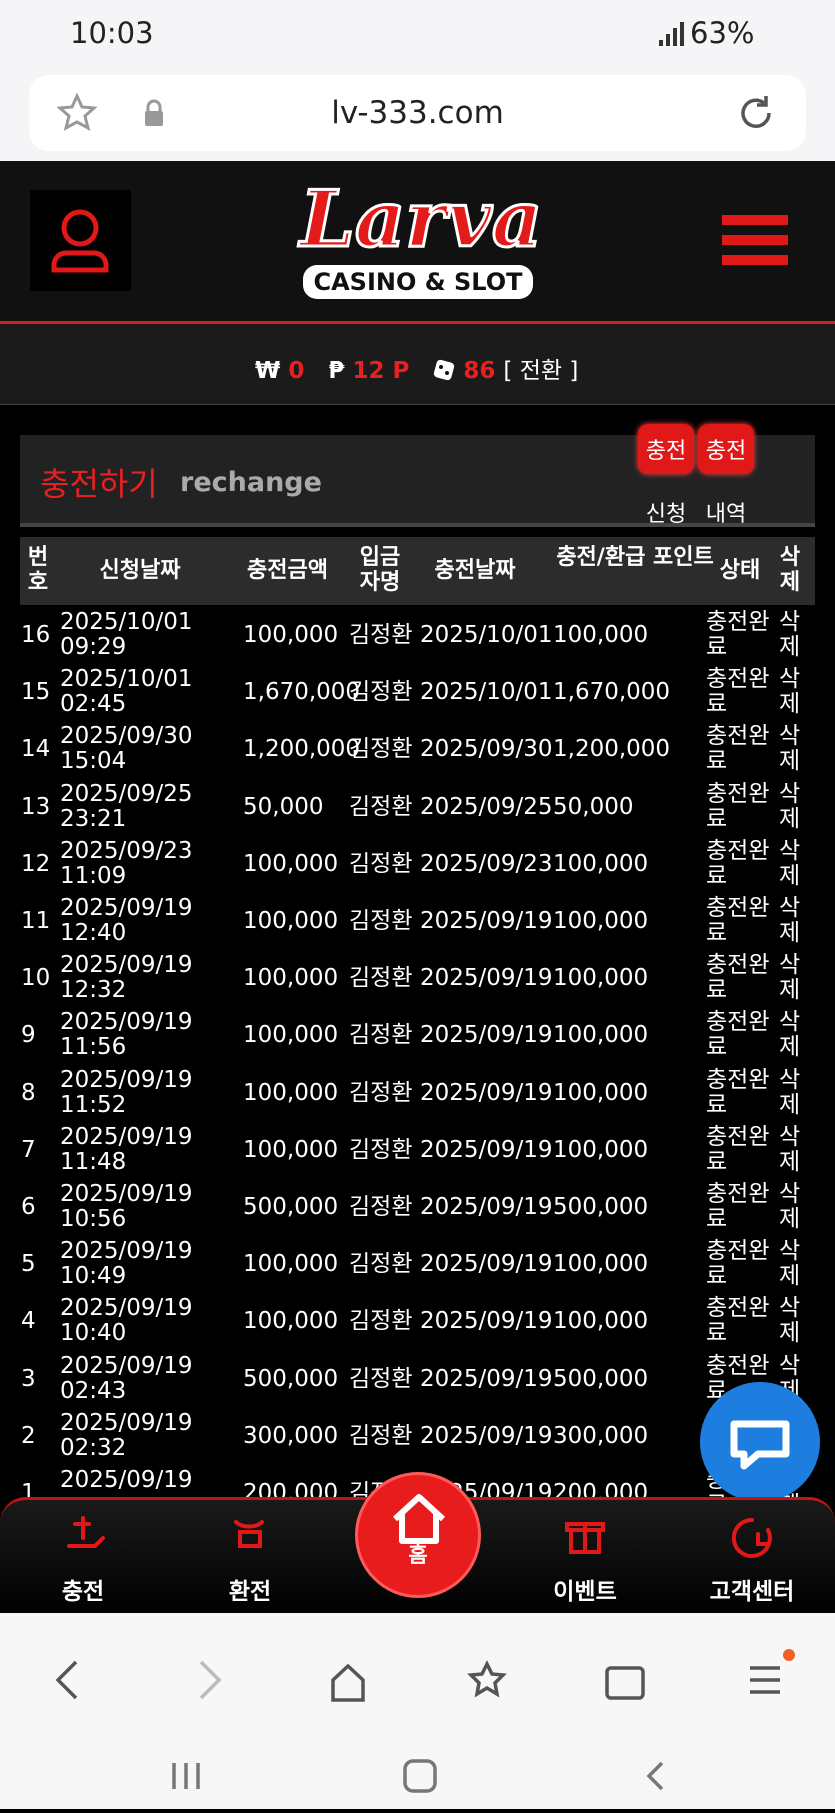  I want to click on point: 50,000, so click(593, 806).